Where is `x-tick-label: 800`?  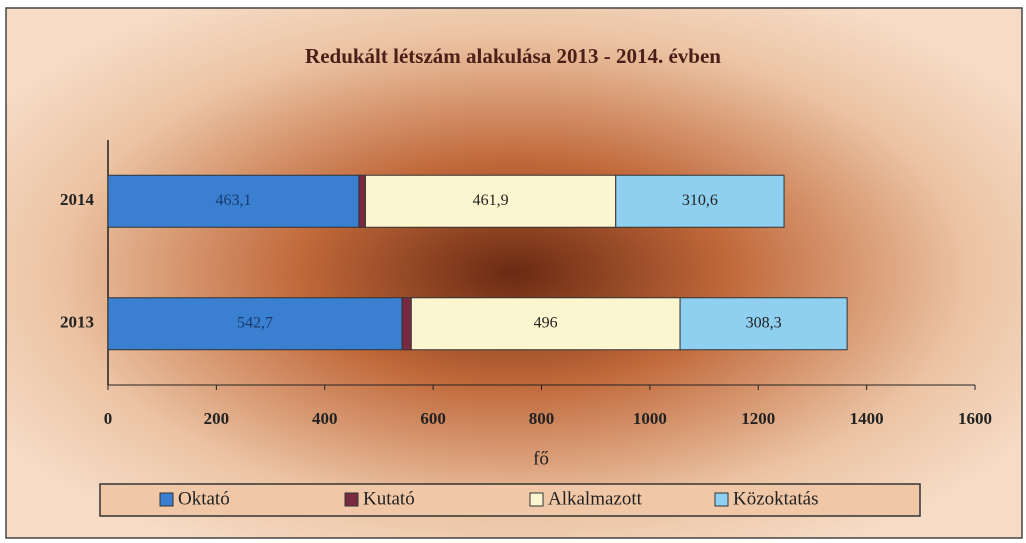
x-tick-label: 800 is located at coordinates (542, 418).